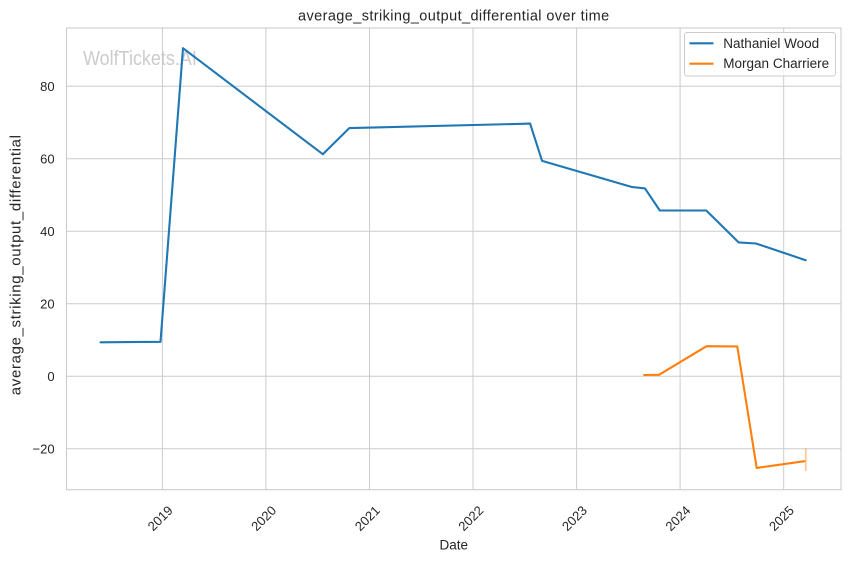  What do you see at coordinates (771, 43) in the screenshot?
I see `svg-text: Nathaniel Wood` at bounding box center [771, 43].